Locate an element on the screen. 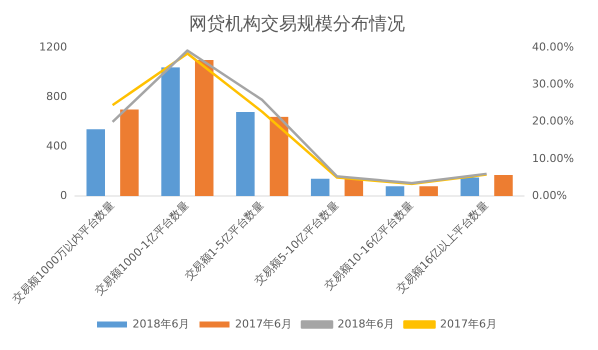 The image size is (598, 350). y2-tick-label: 30.00% is located at coordinates (553, 84).